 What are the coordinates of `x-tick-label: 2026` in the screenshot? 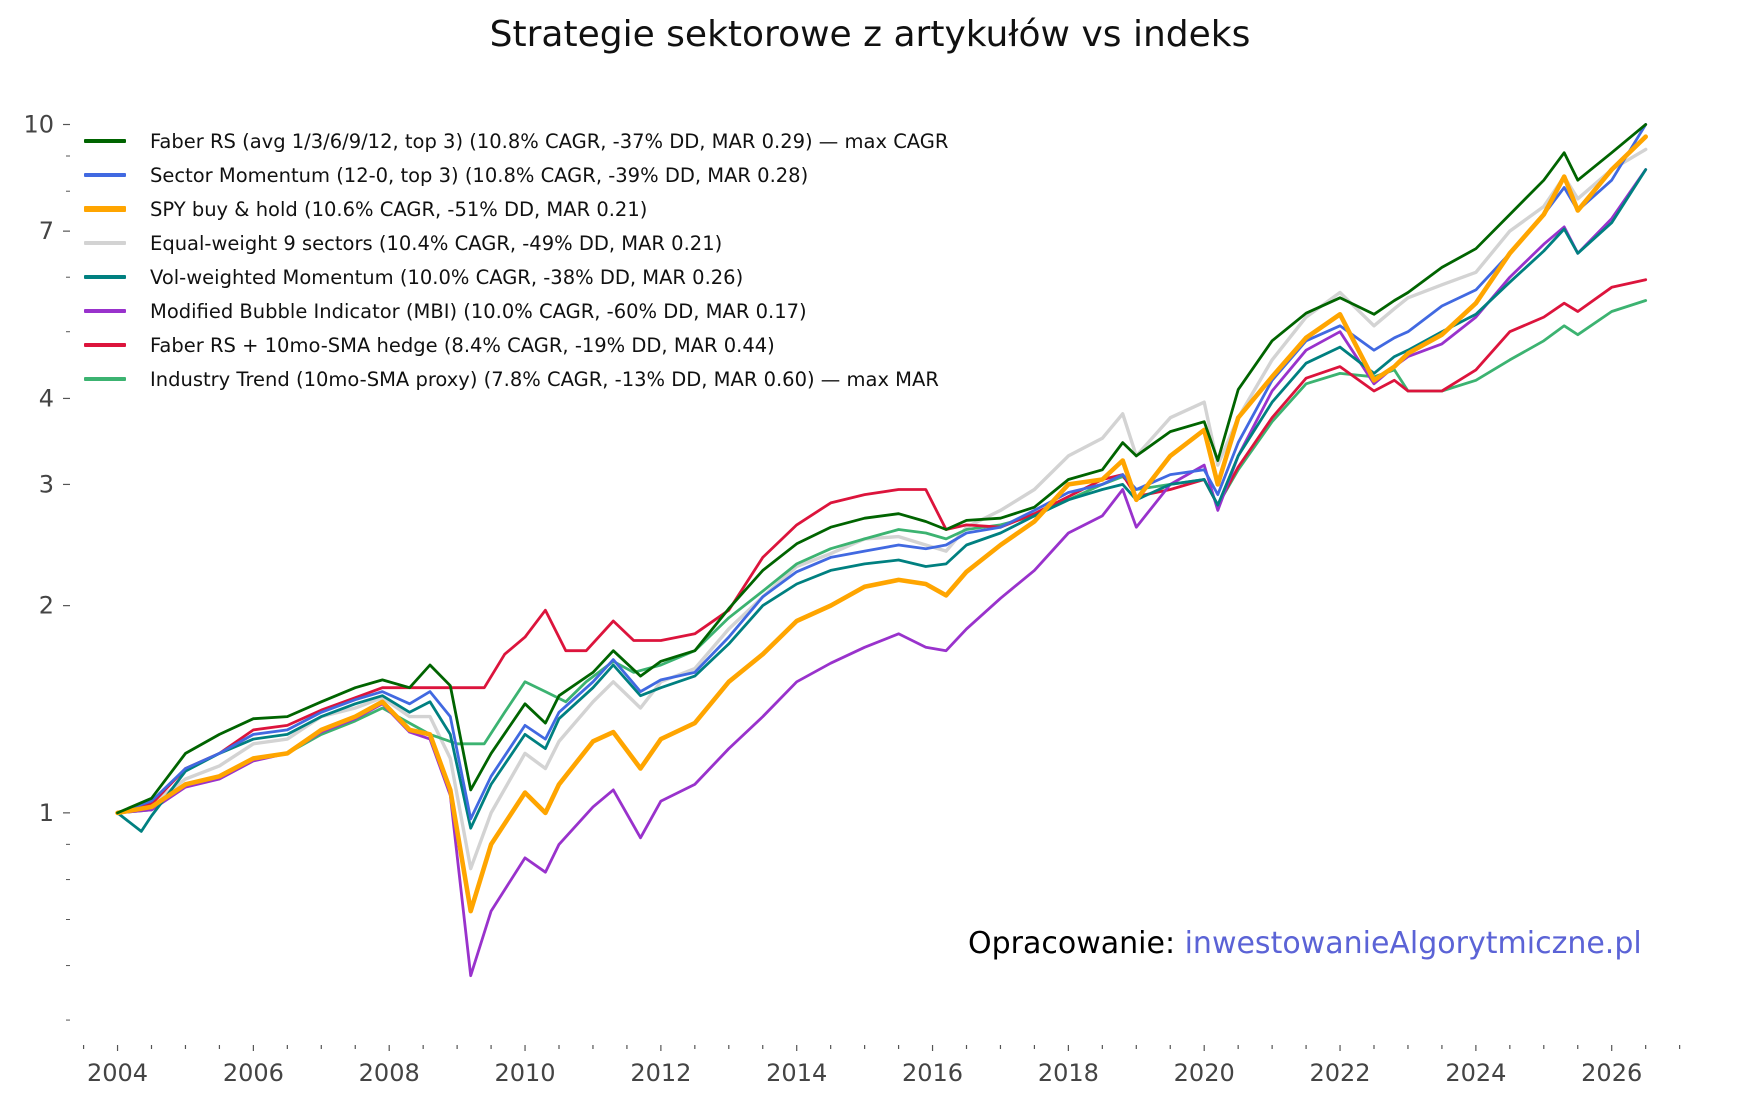 It's located at (1611, 1073).